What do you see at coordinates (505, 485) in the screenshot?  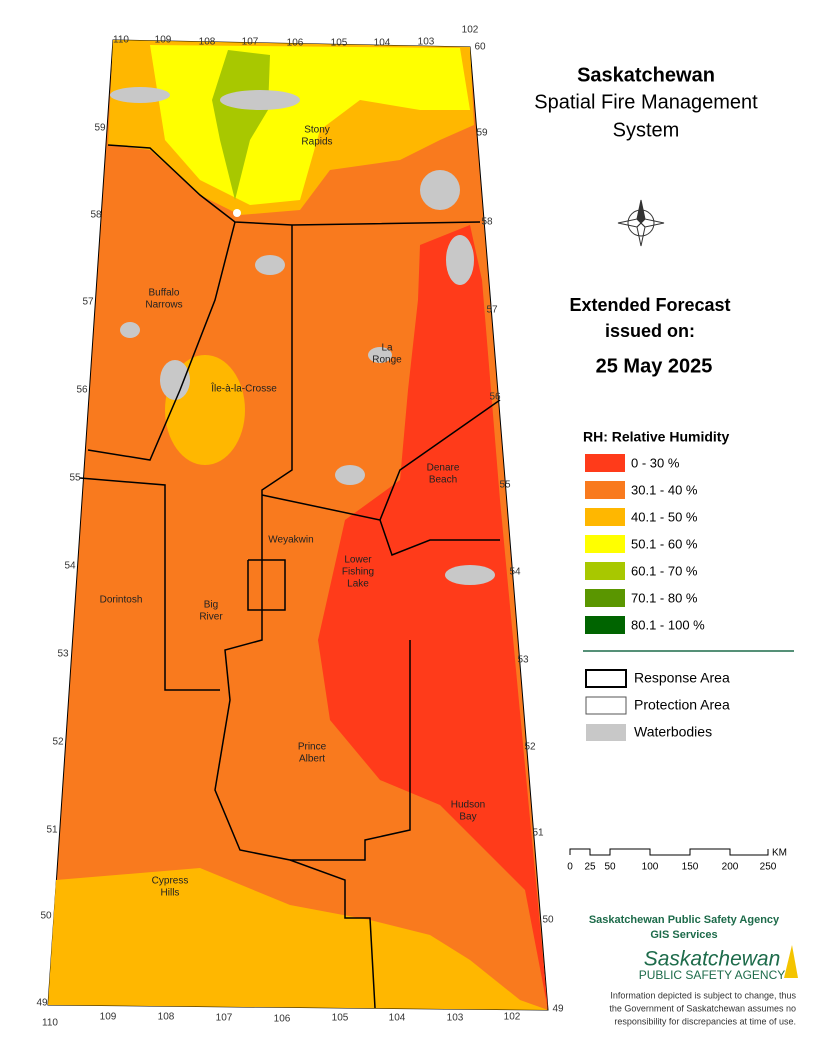 I see `graticule-label: 55` at bounding box center [505, 485].